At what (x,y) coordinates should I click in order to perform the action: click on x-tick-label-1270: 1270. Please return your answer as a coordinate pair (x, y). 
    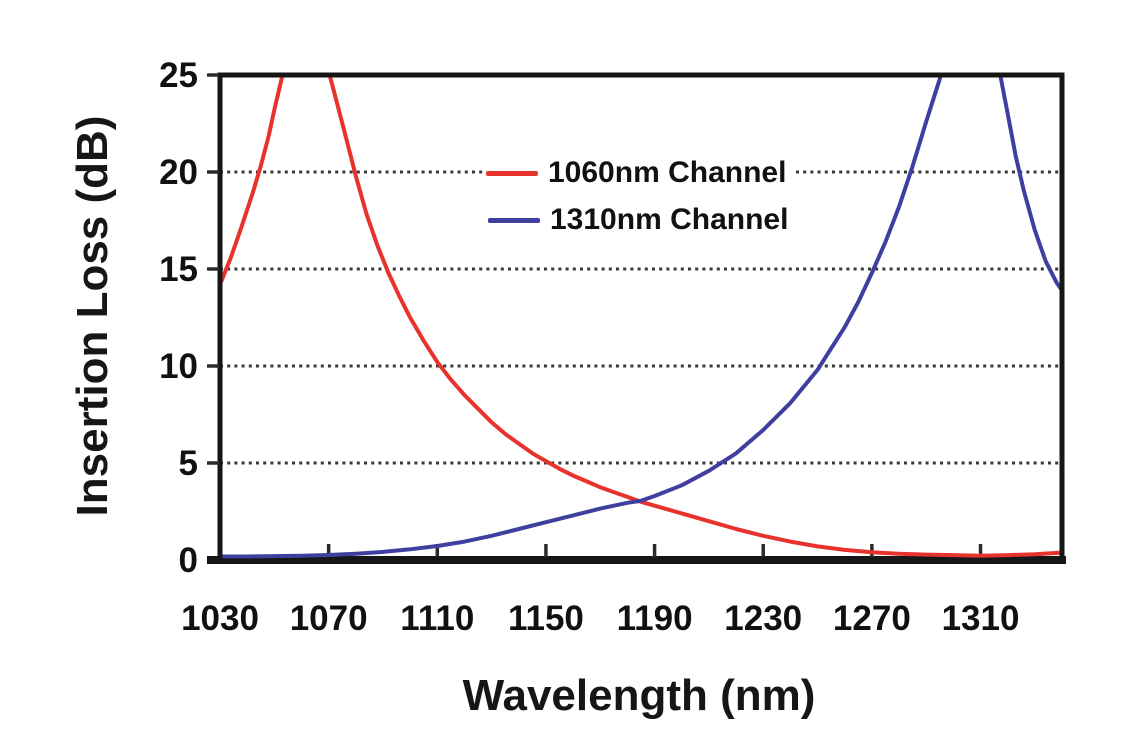
    Looking at the image, I should click on (872, 618).